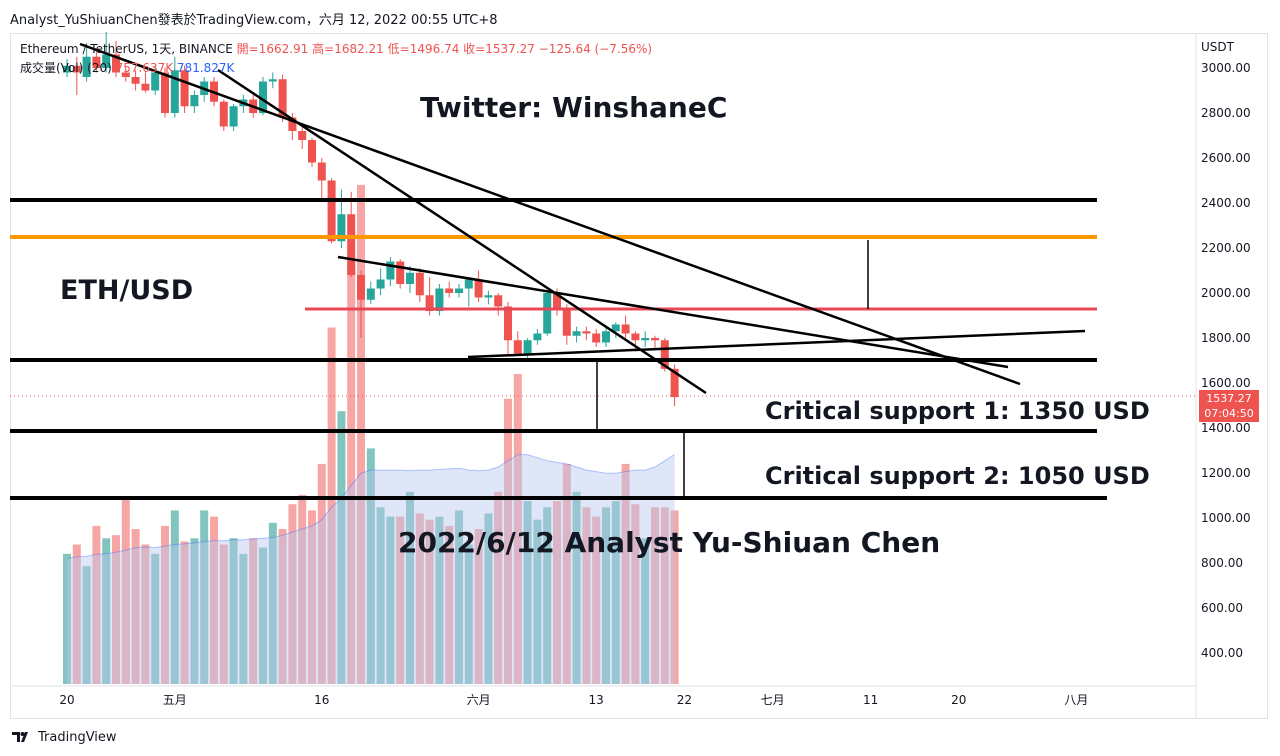  Describe the element at coordinates (64, 737) in the screenshot. I see `footer: TradingView` at that location.